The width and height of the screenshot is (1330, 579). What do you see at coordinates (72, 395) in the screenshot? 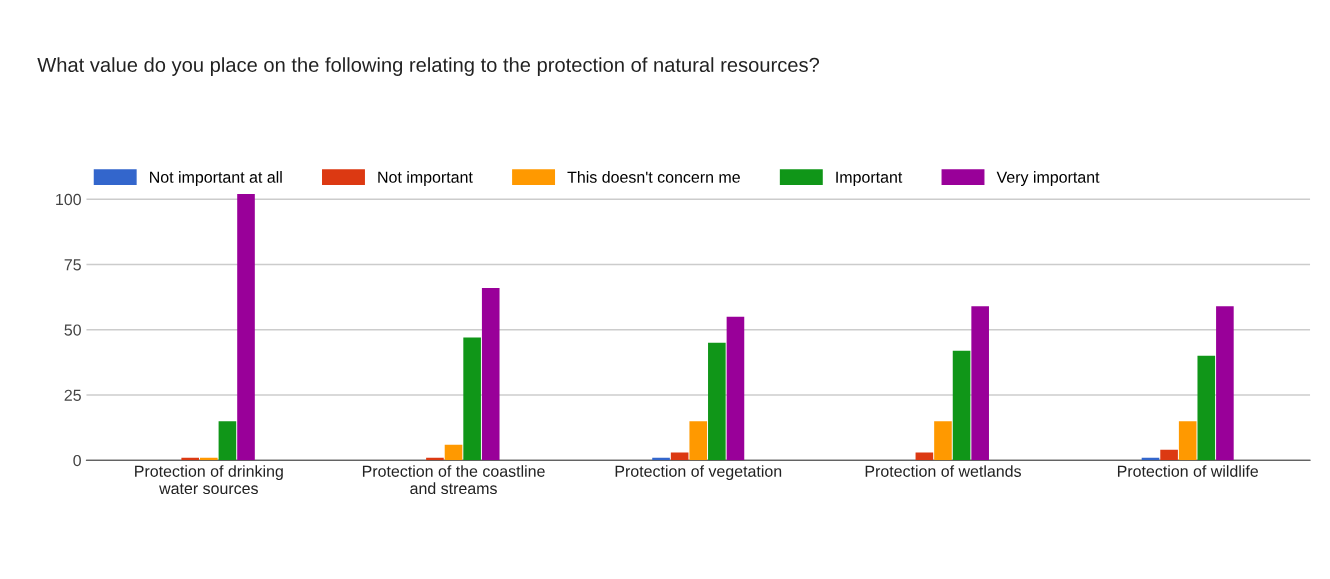
I see `y-tick-label: 25` at bounding box center [72, 395].